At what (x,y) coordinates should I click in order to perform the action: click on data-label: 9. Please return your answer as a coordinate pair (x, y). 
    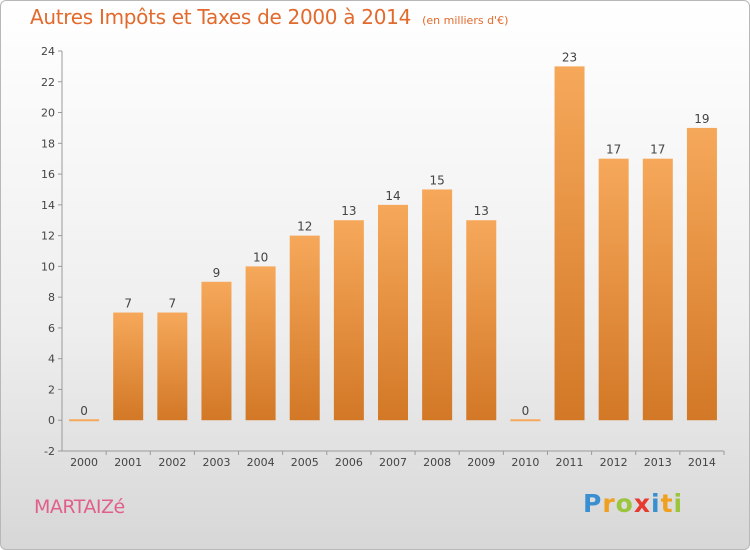
    Looking at the image, I should click on (217, 273).